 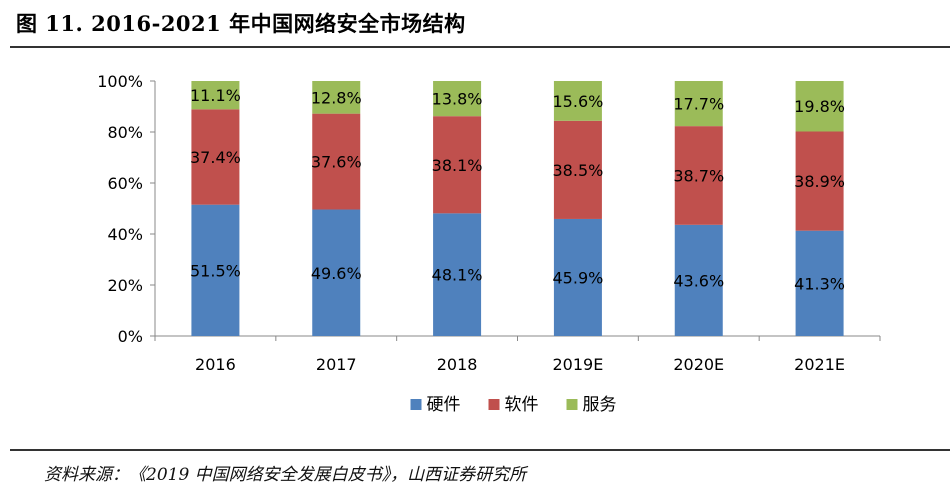 I want to click on data-label: 37.4%, so click(x=215, y=157).